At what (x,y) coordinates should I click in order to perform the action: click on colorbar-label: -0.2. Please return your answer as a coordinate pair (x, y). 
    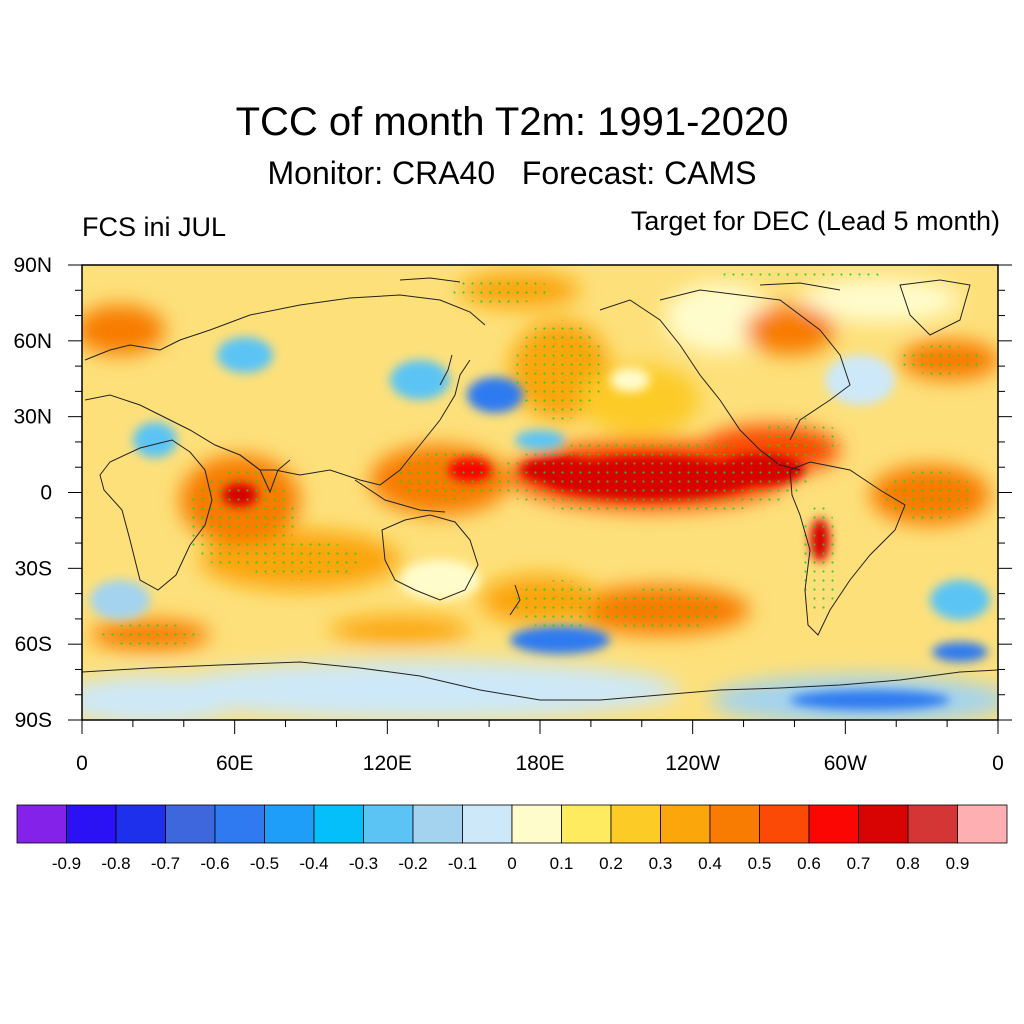
    Looking at the image, I should click on (412, 863).